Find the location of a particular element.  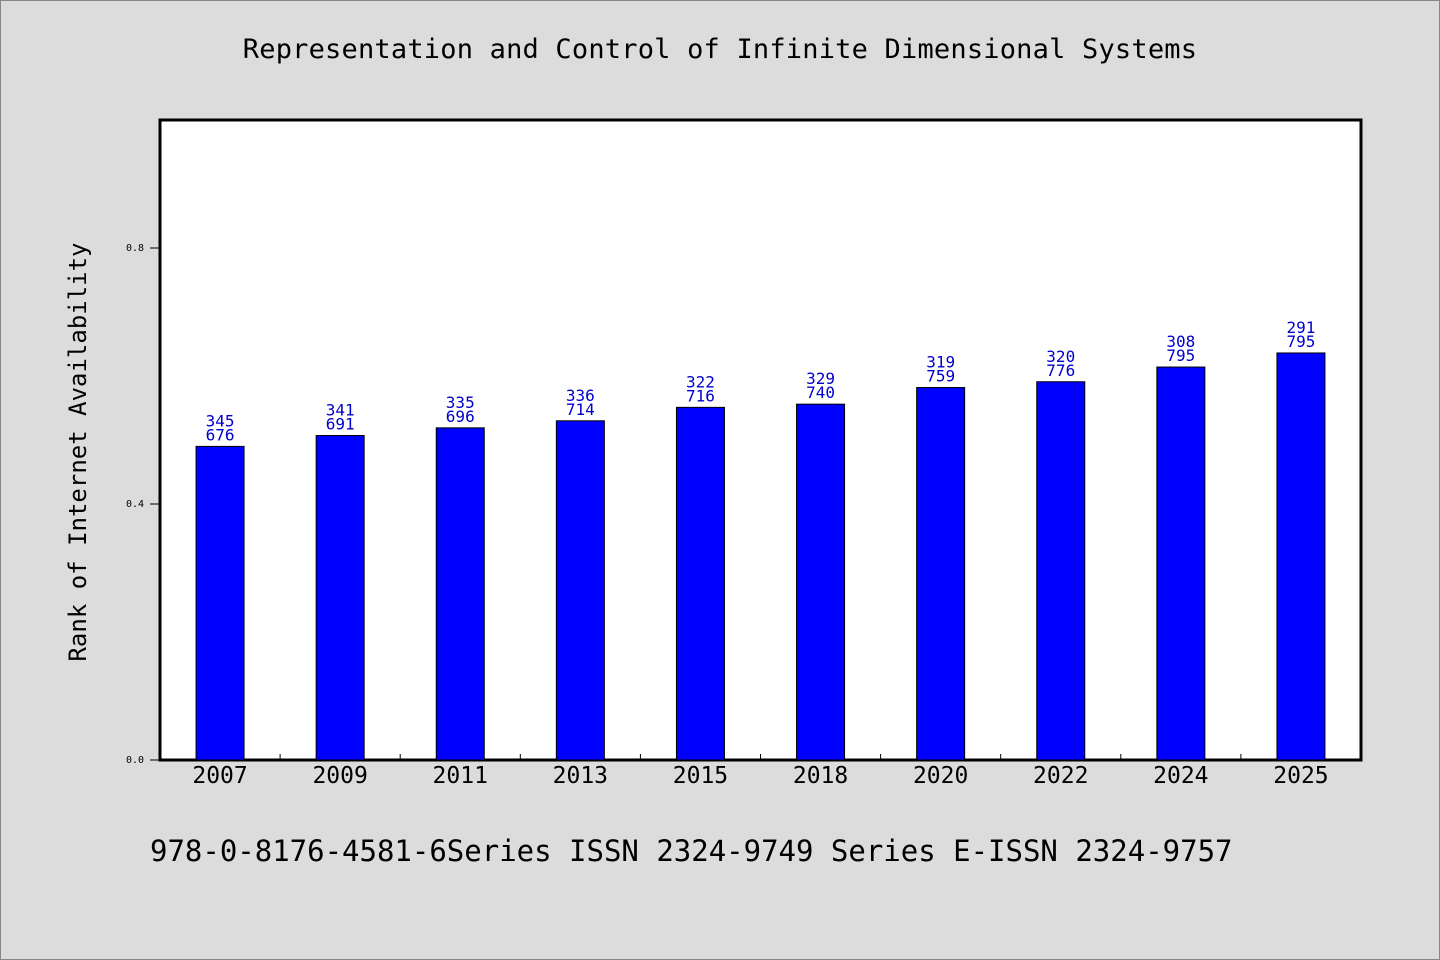

bar-label-top-2015: 322 is located at coordinates (700, 381).